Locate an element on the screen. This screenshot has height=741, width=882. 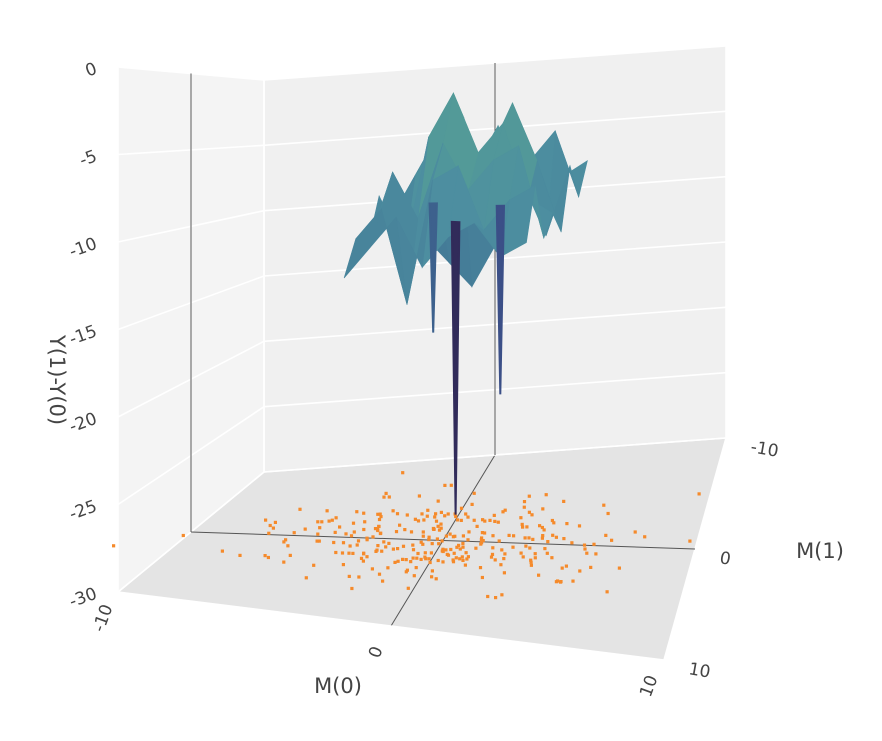
surface-spike is located at coordinates (433, 267).